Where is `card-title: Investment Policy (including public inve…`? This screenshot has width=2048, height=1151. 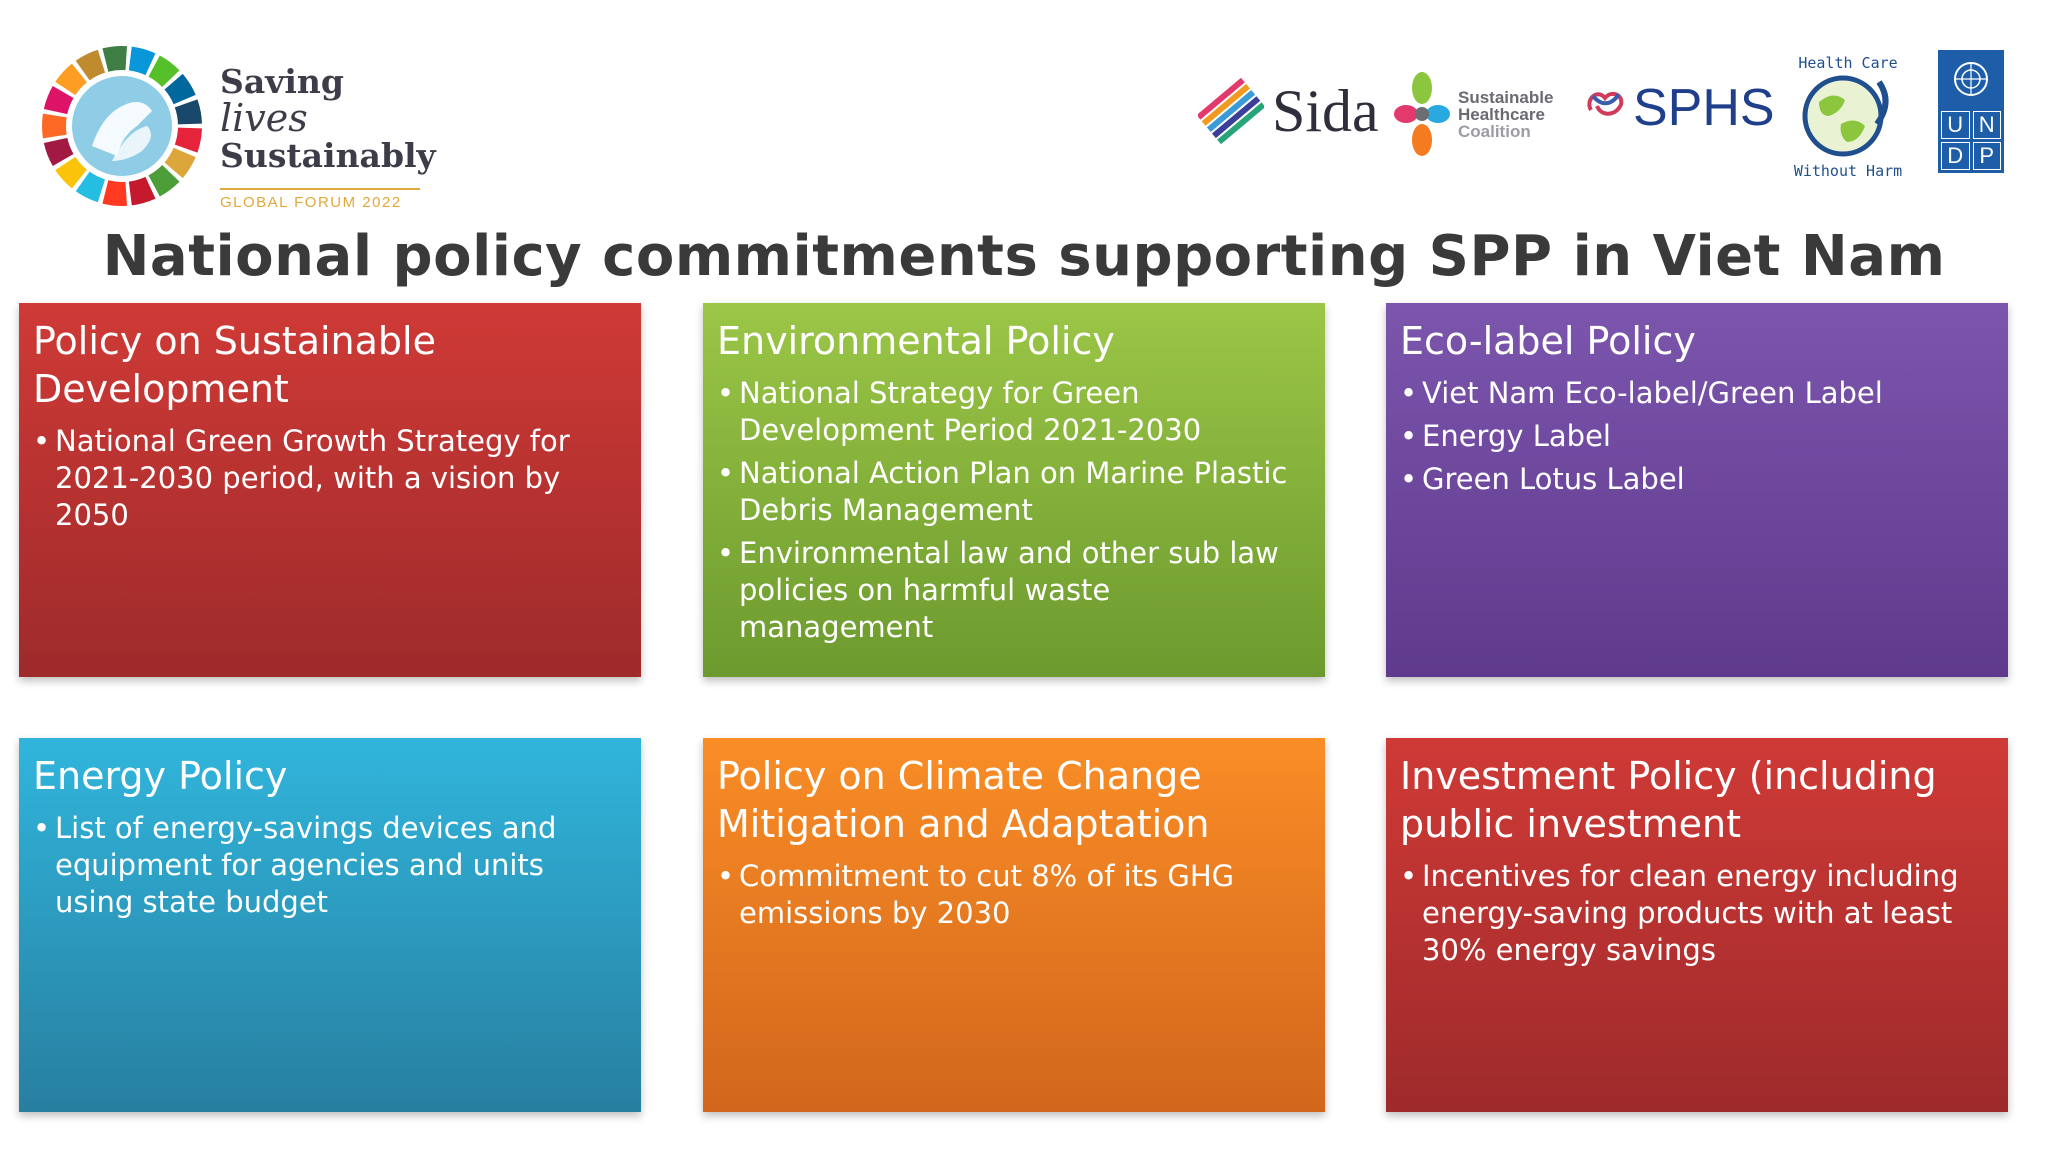
card-title: Investment Policy (including public inve… is located at coordinates (1668, 800).